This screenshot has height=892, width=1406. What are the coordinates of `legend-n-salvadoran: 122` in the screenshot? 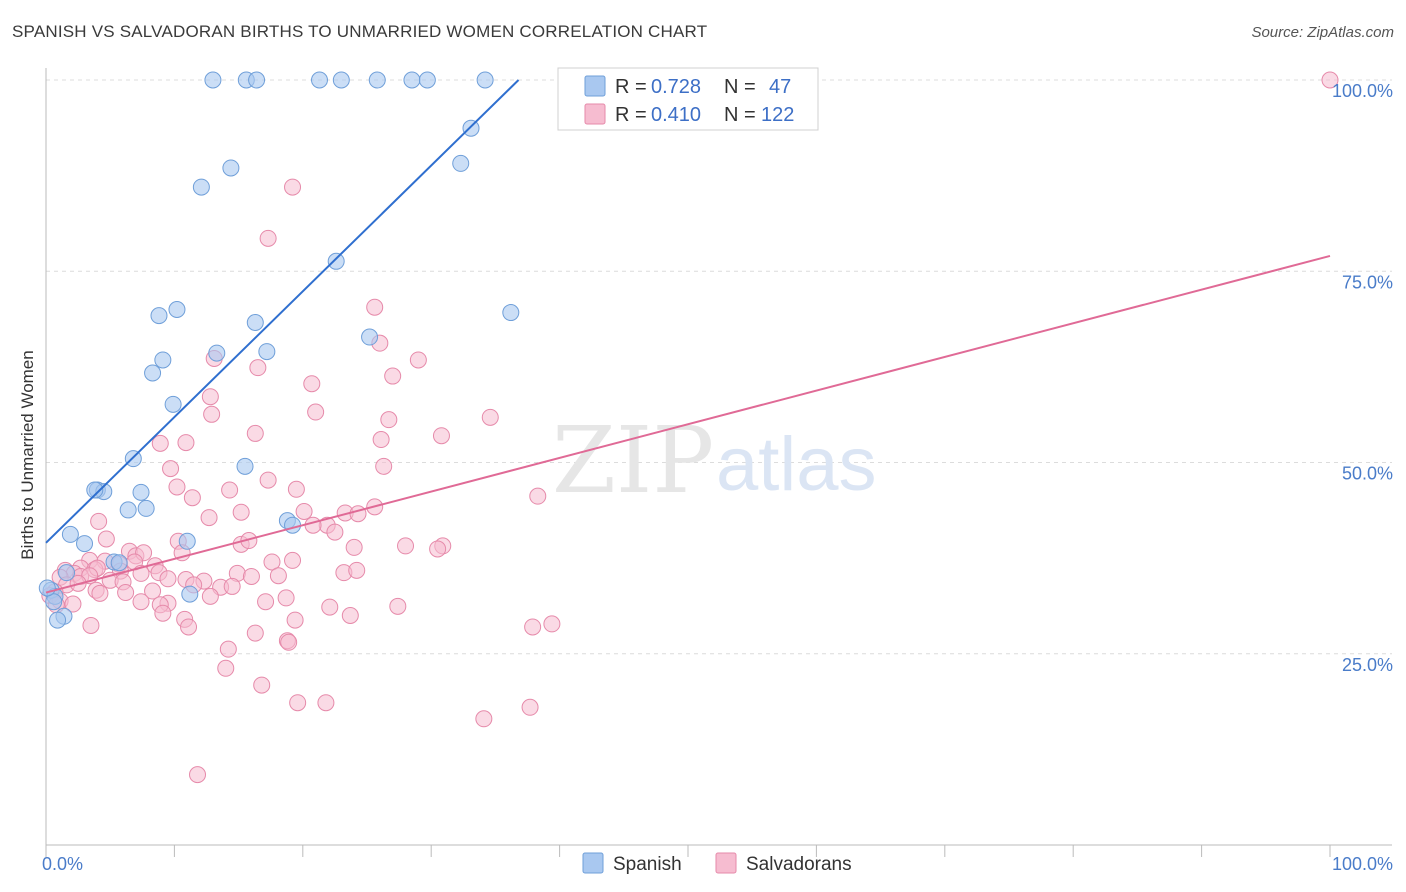 It's located at (777, 115).